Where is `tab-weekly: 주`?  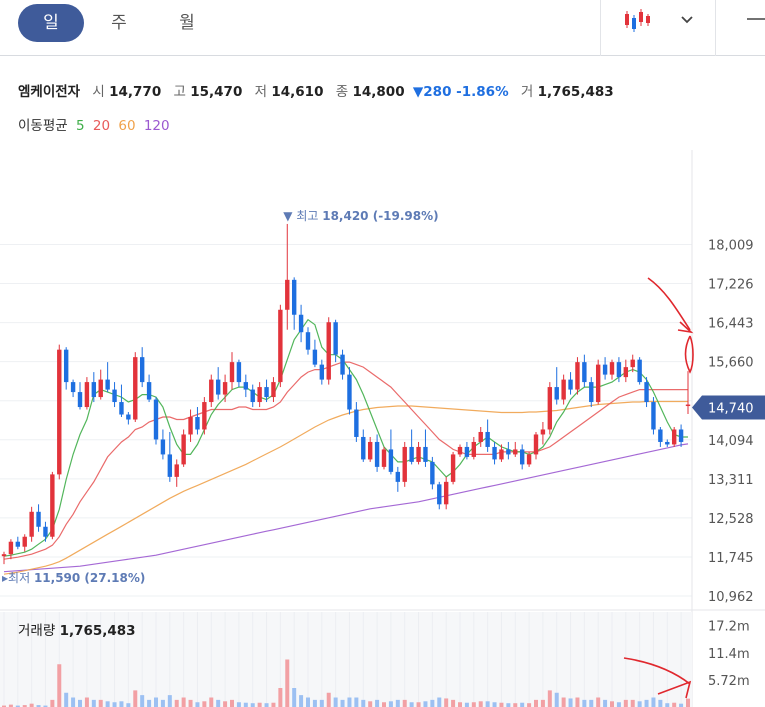
tab-weekly: 주 is located at coordinates (119, 23).